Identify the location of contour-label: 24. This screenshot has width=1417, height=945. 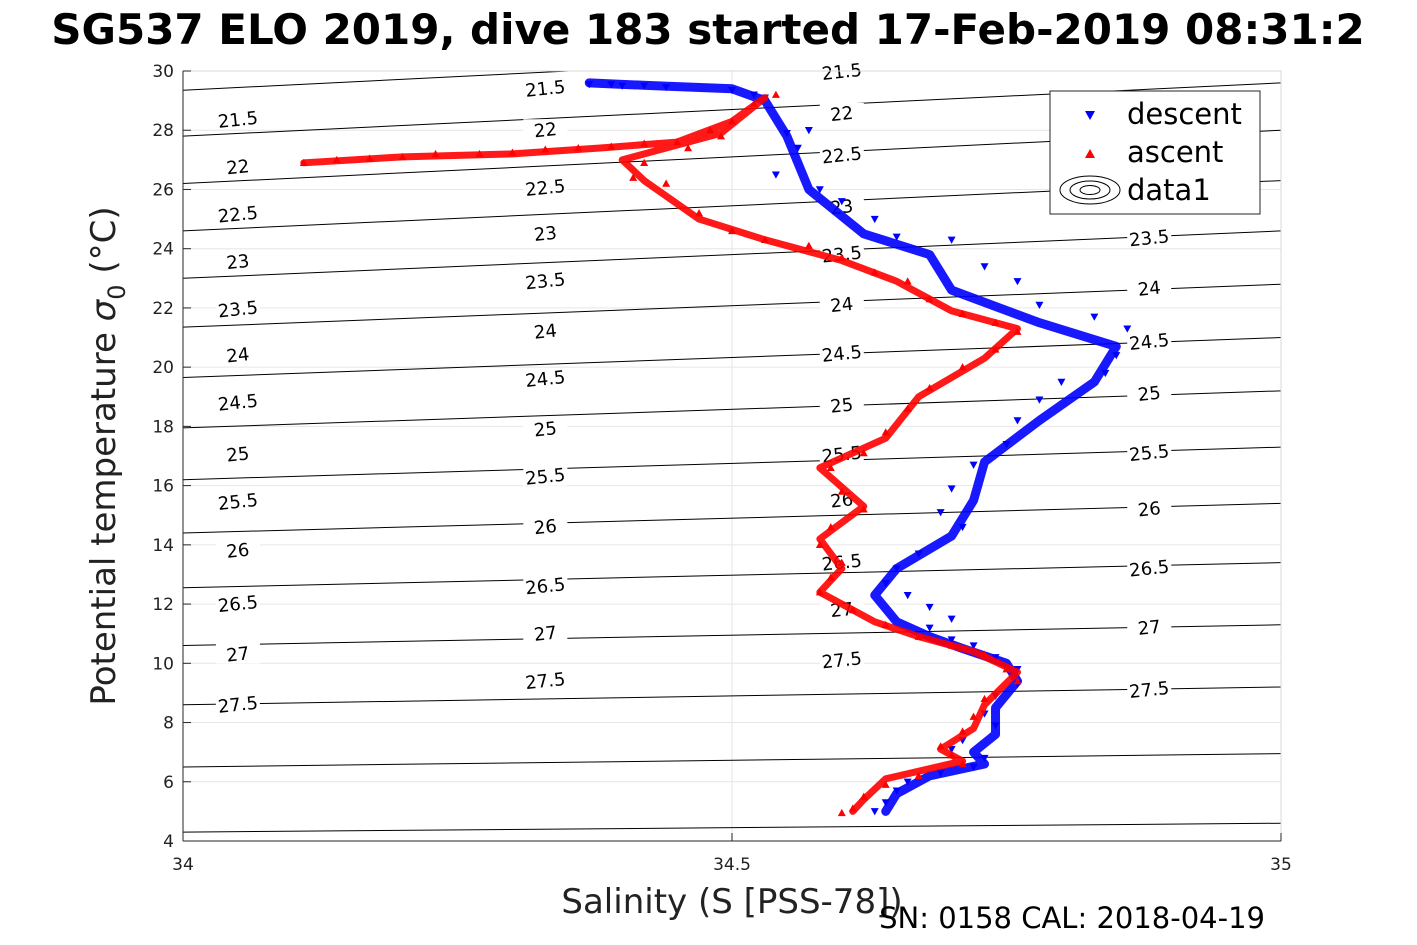
(1149, 289).